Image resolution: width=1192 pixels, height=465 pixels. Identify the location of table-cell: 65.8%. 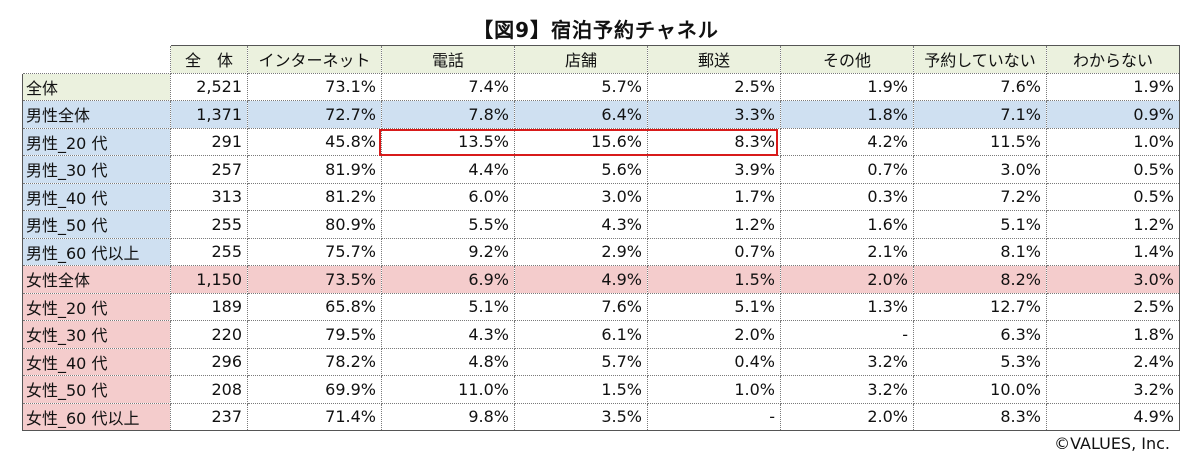
(314, 306).